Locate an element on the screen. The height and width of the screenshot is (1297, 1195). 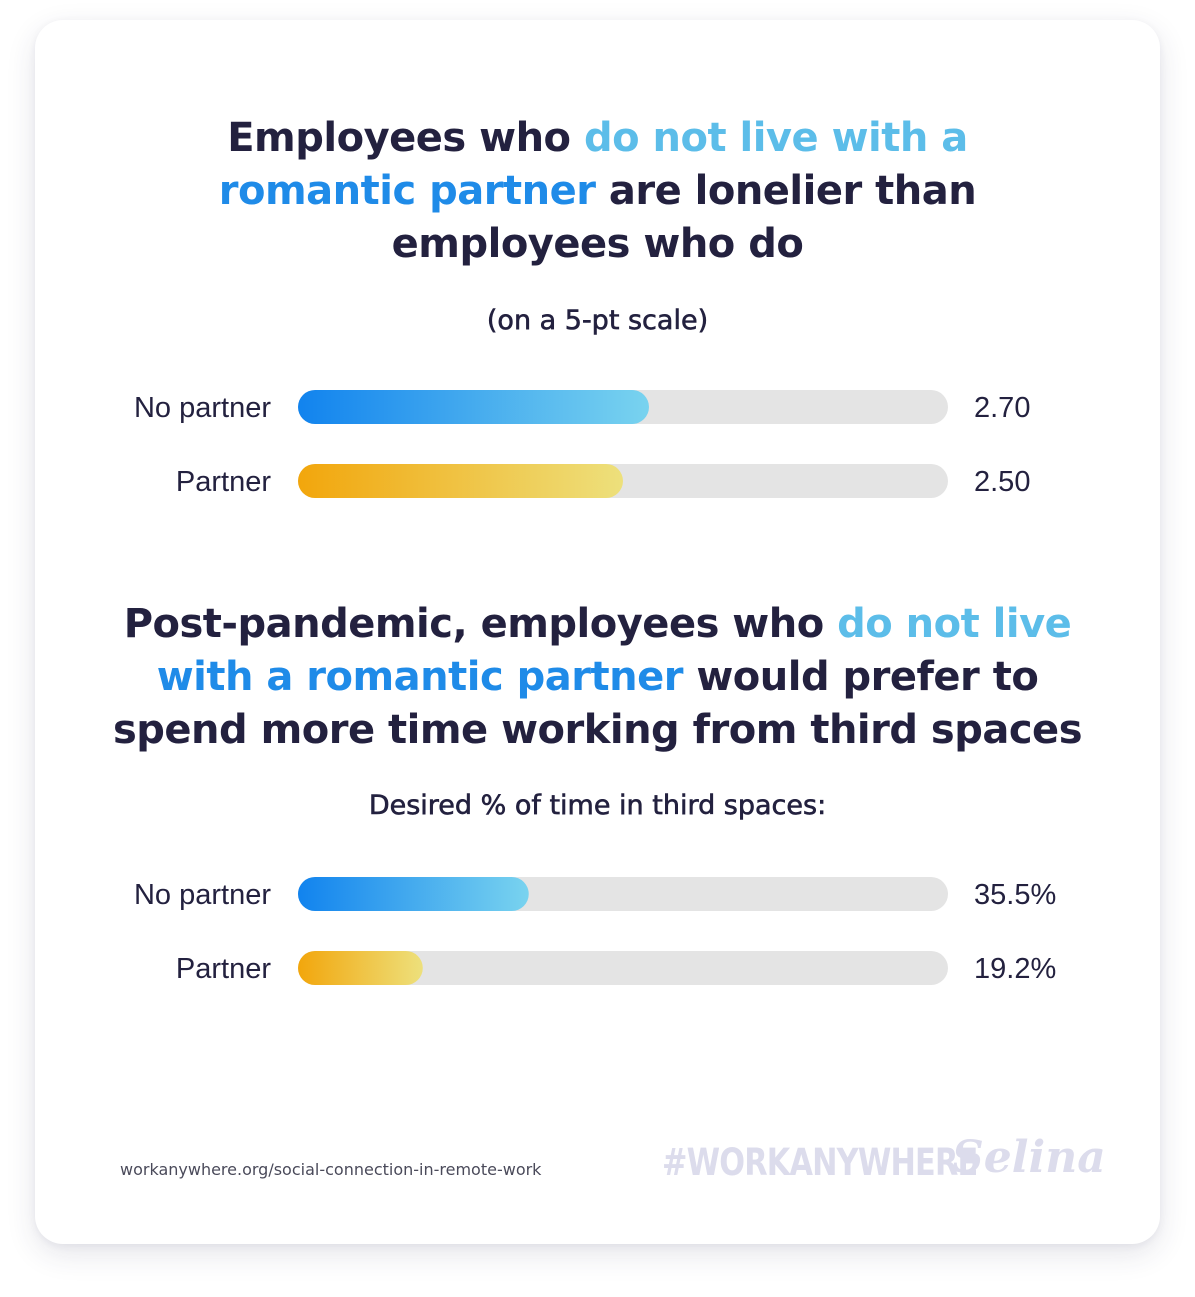
title-2-highlight: do not live is located at coordinates (954, 624).